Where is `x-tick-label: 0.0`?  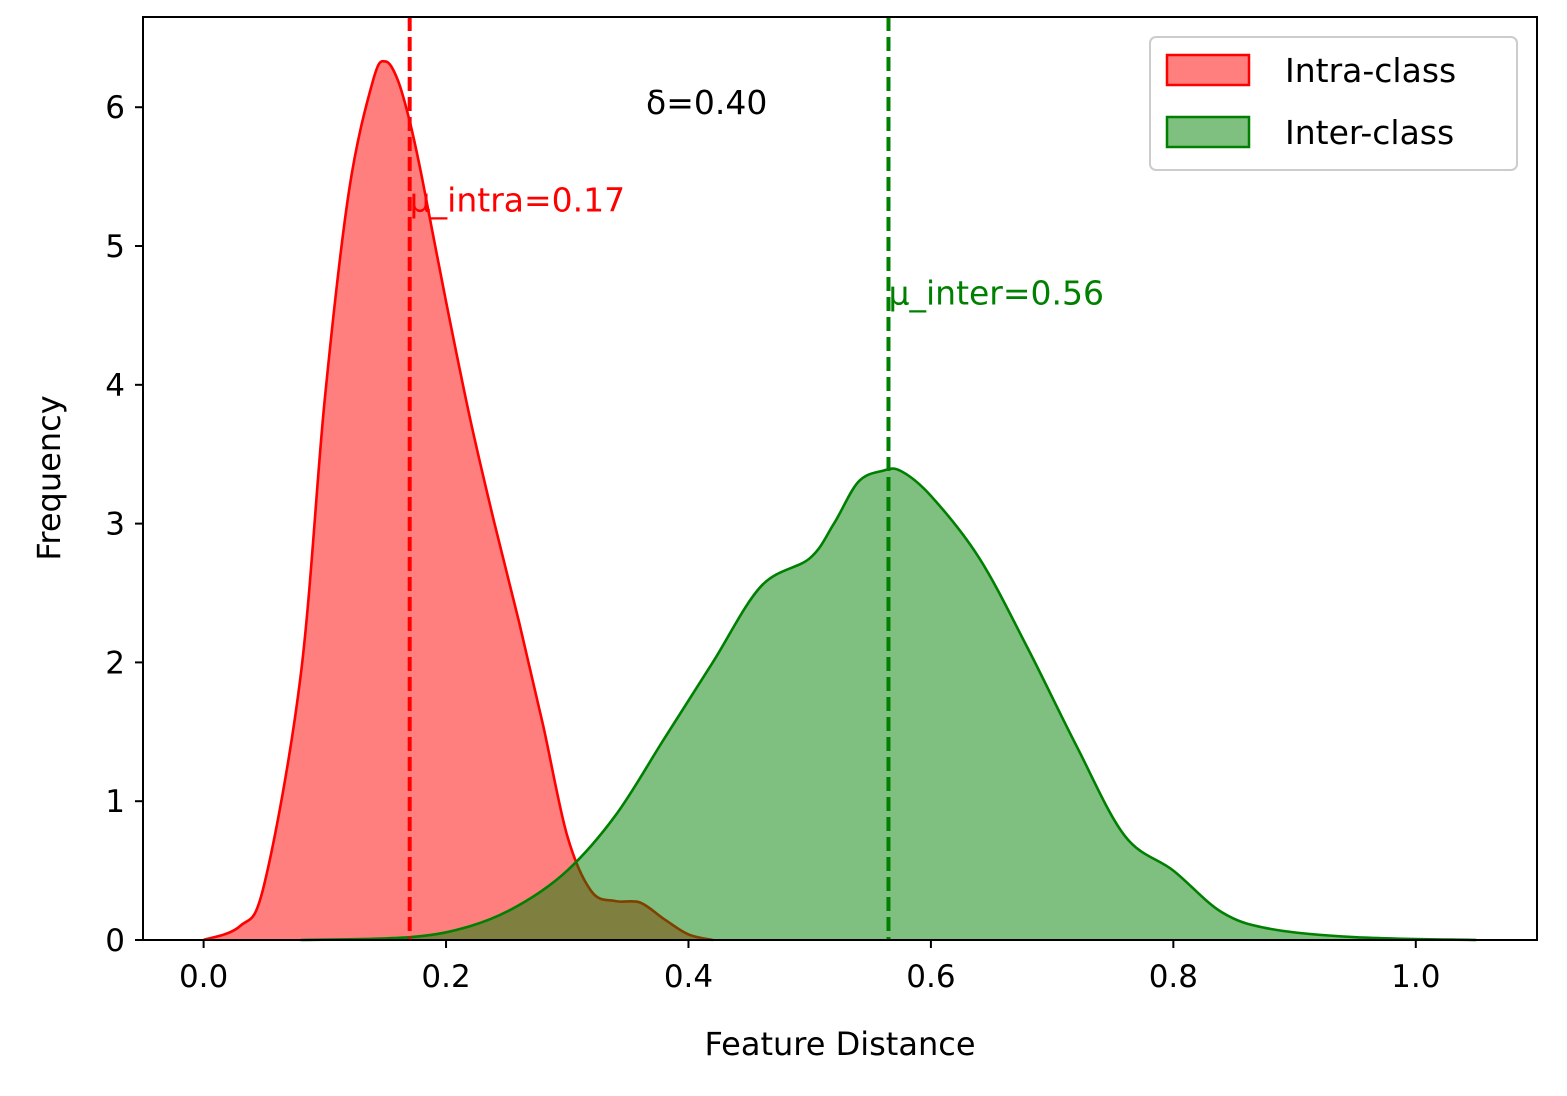 x-tick-label: 0.0 is located at coordinates (203, 977).